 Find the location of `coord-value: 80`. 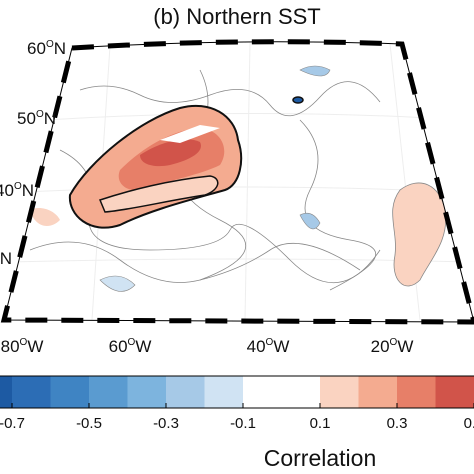

coord-value: 80 is located at coordinates (10, 346).